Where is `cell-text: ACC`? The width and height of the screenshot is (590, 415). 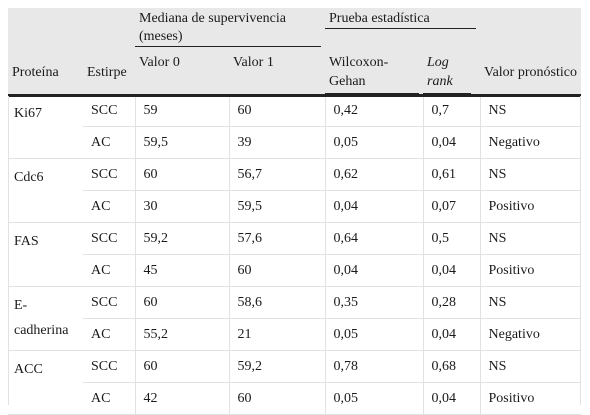
cell-text: ACC is located at coordinates (28, 369).